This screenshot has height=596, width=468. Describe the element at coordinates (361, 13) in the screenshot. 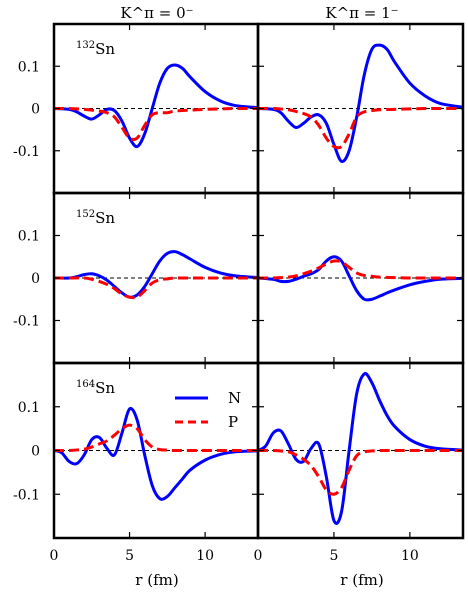

I see `column-title-k1: K^π = 1⁻` at that location.